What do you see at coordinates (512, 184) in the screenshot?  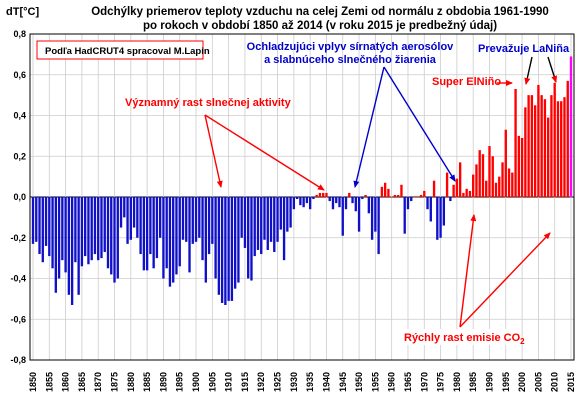 I see `bar-1997` at bounding box center [512, 184].